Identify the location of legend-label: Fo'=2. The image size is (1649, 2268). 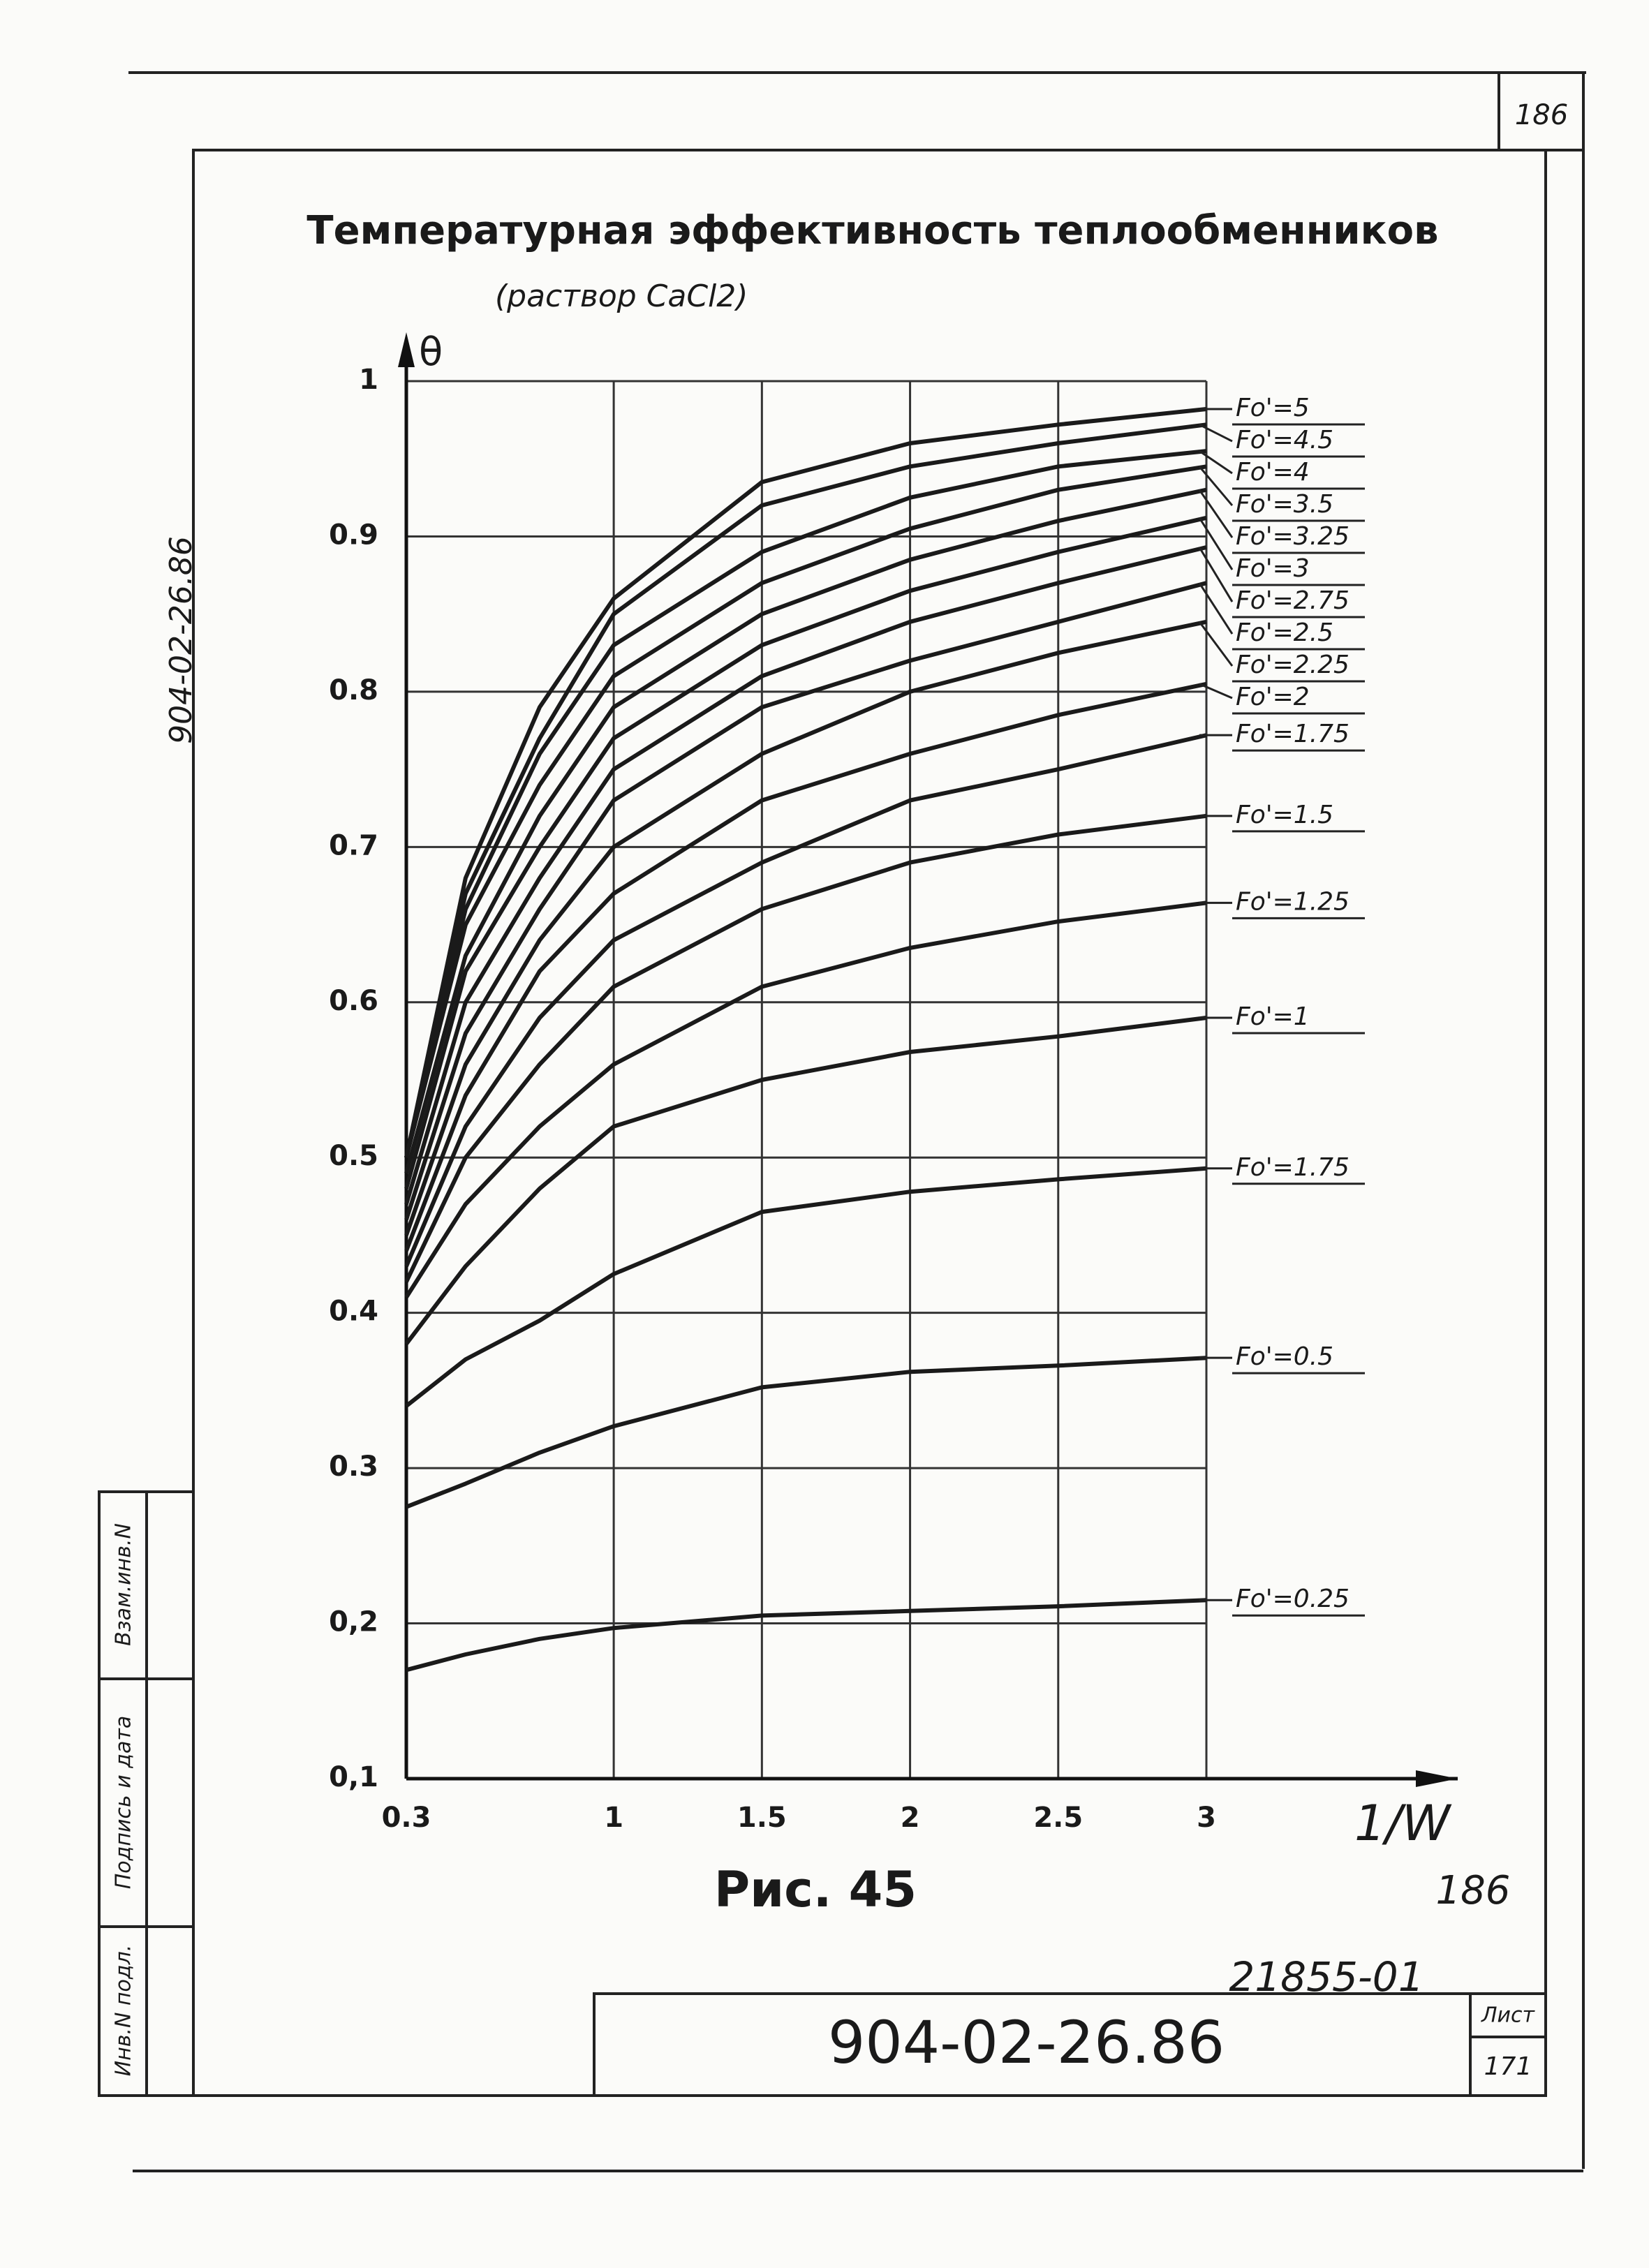
(1273, 697).